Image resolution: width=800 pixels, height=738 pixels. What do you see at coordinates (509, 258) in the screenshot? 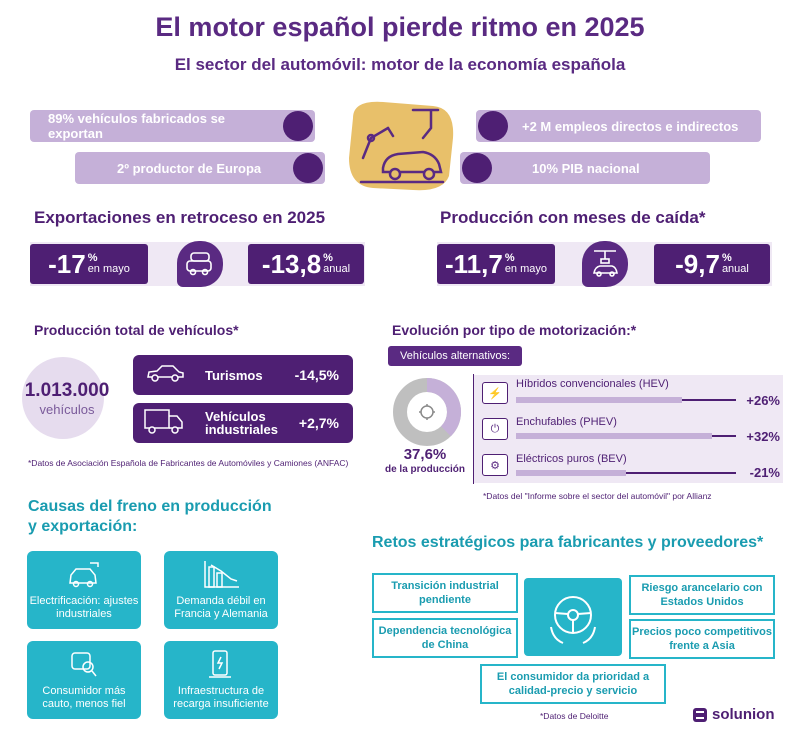
I see `production-may-unit: %` at bounding box center [509, 258].